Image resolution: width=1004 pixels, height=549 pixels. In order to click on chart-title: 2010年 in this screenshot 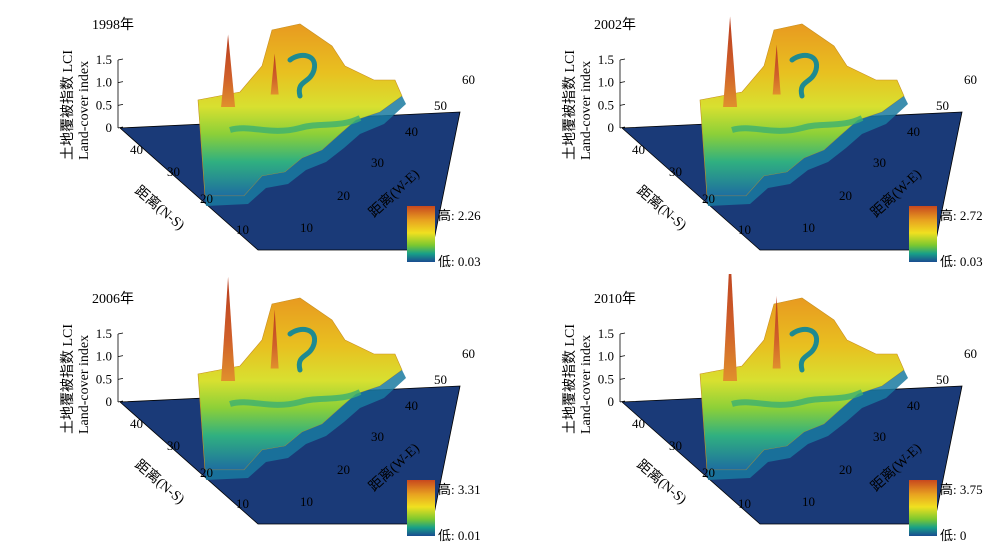, I will do `click(615, 299)`.